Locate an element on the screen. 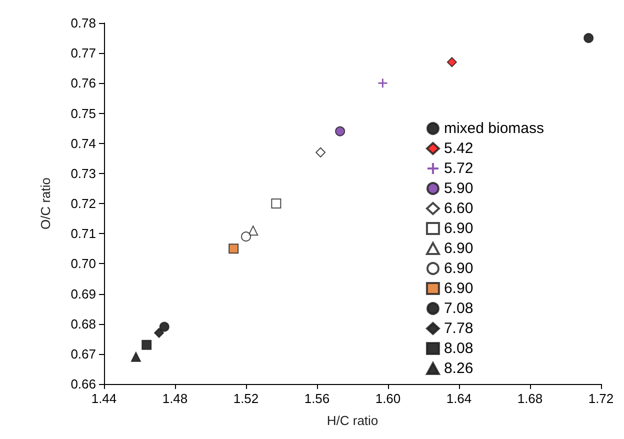 This screenshot has height=439, width=624. y-tick-label: 0.77 is located at coordinates (83, 53).